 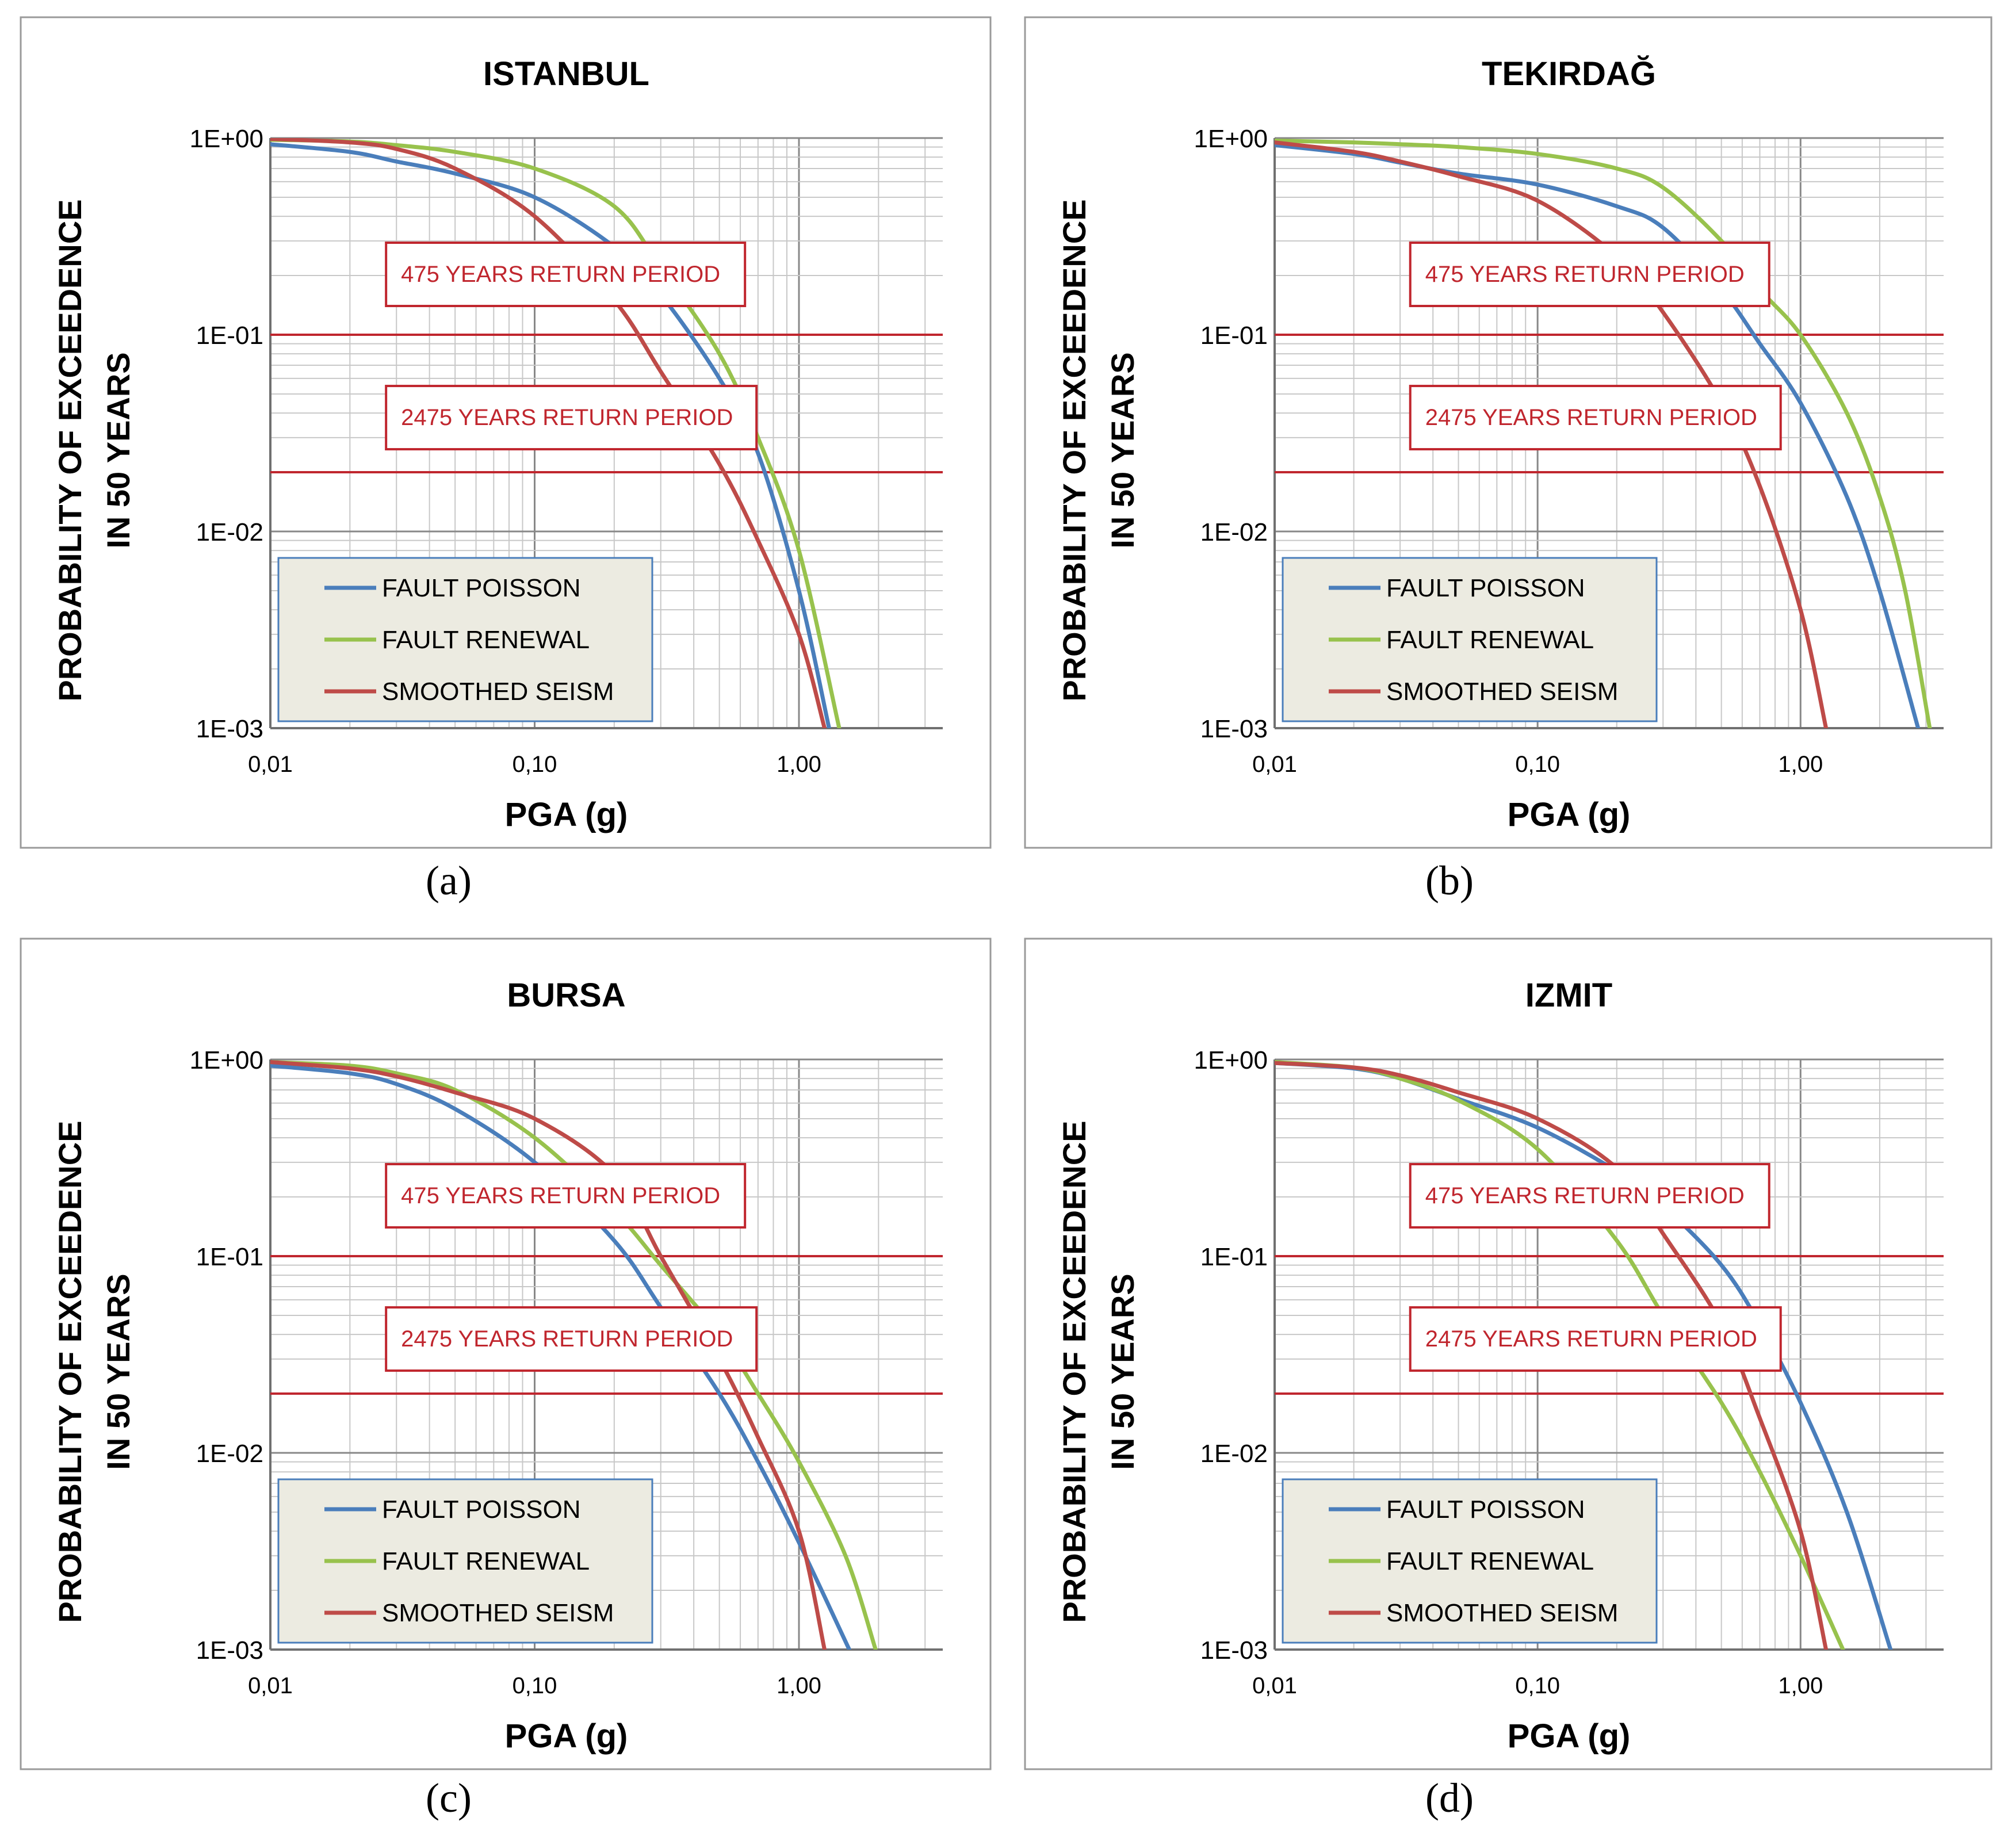 What do you see at coordinates (449, 1798) in the screenshot?
I see `caption-c: (c)` at bounding box center [449, 1798].